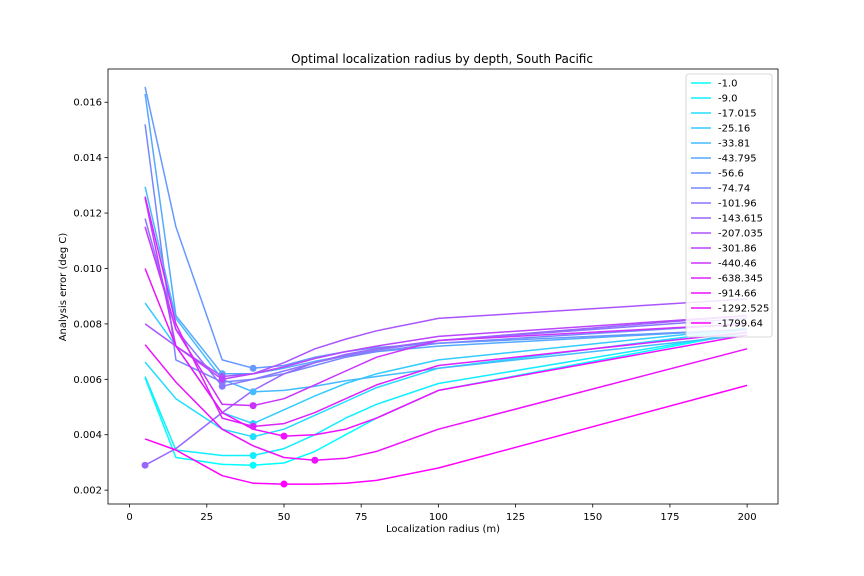  What do you see at coordinates (743, 309) in the screenshot?
I see `legend-label: -1292.525` at bounding box center [743, 309].